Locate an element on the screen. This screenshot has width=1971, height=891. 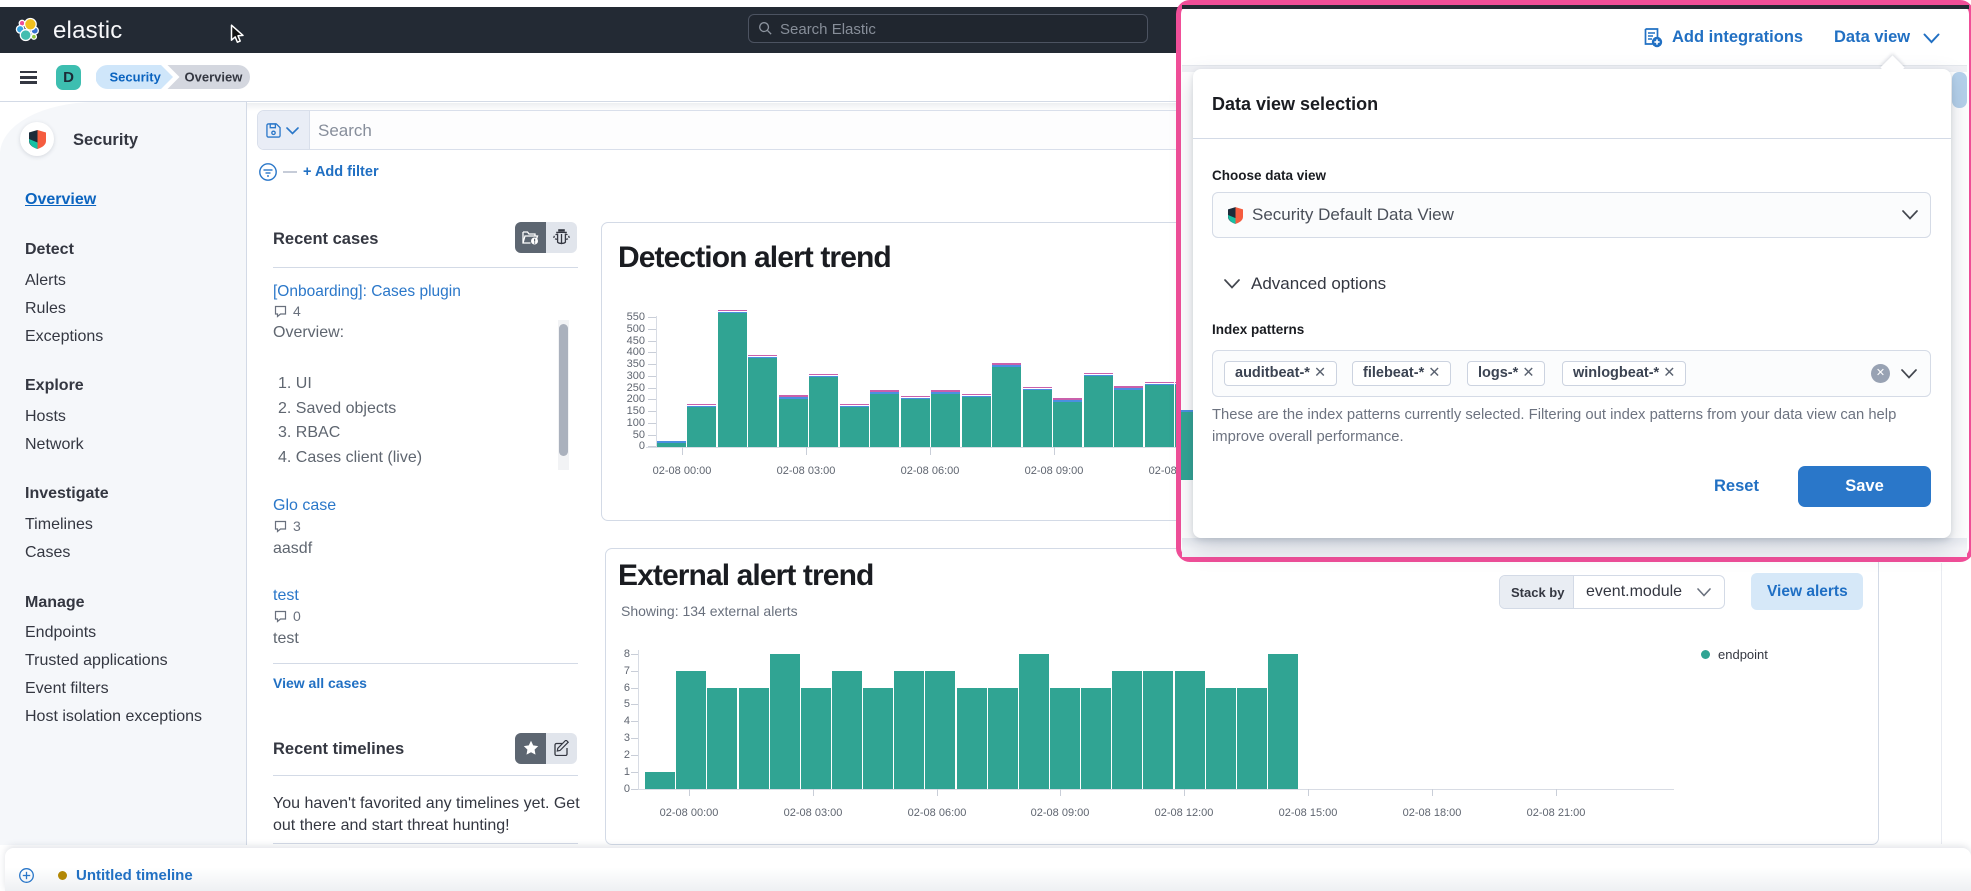
svg-text: Security is located at coordinates (136, 77).